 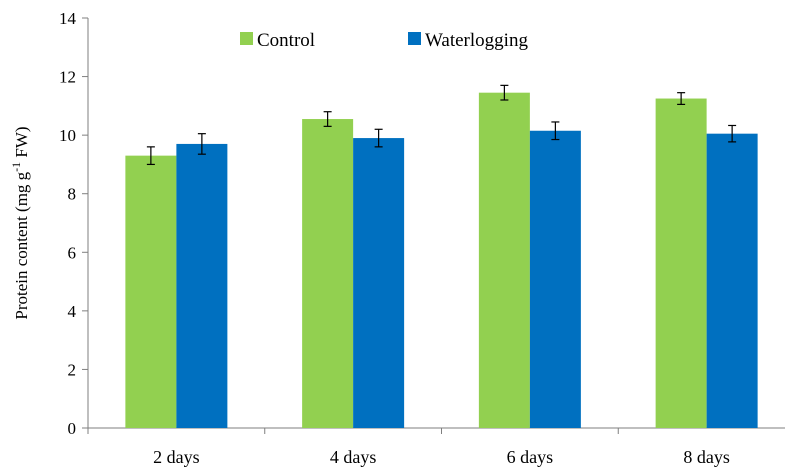 What do you see at coordinates (286, 40) in the screenshot?
I see `legend-label-control: Control` at bounding box center [286, 40].